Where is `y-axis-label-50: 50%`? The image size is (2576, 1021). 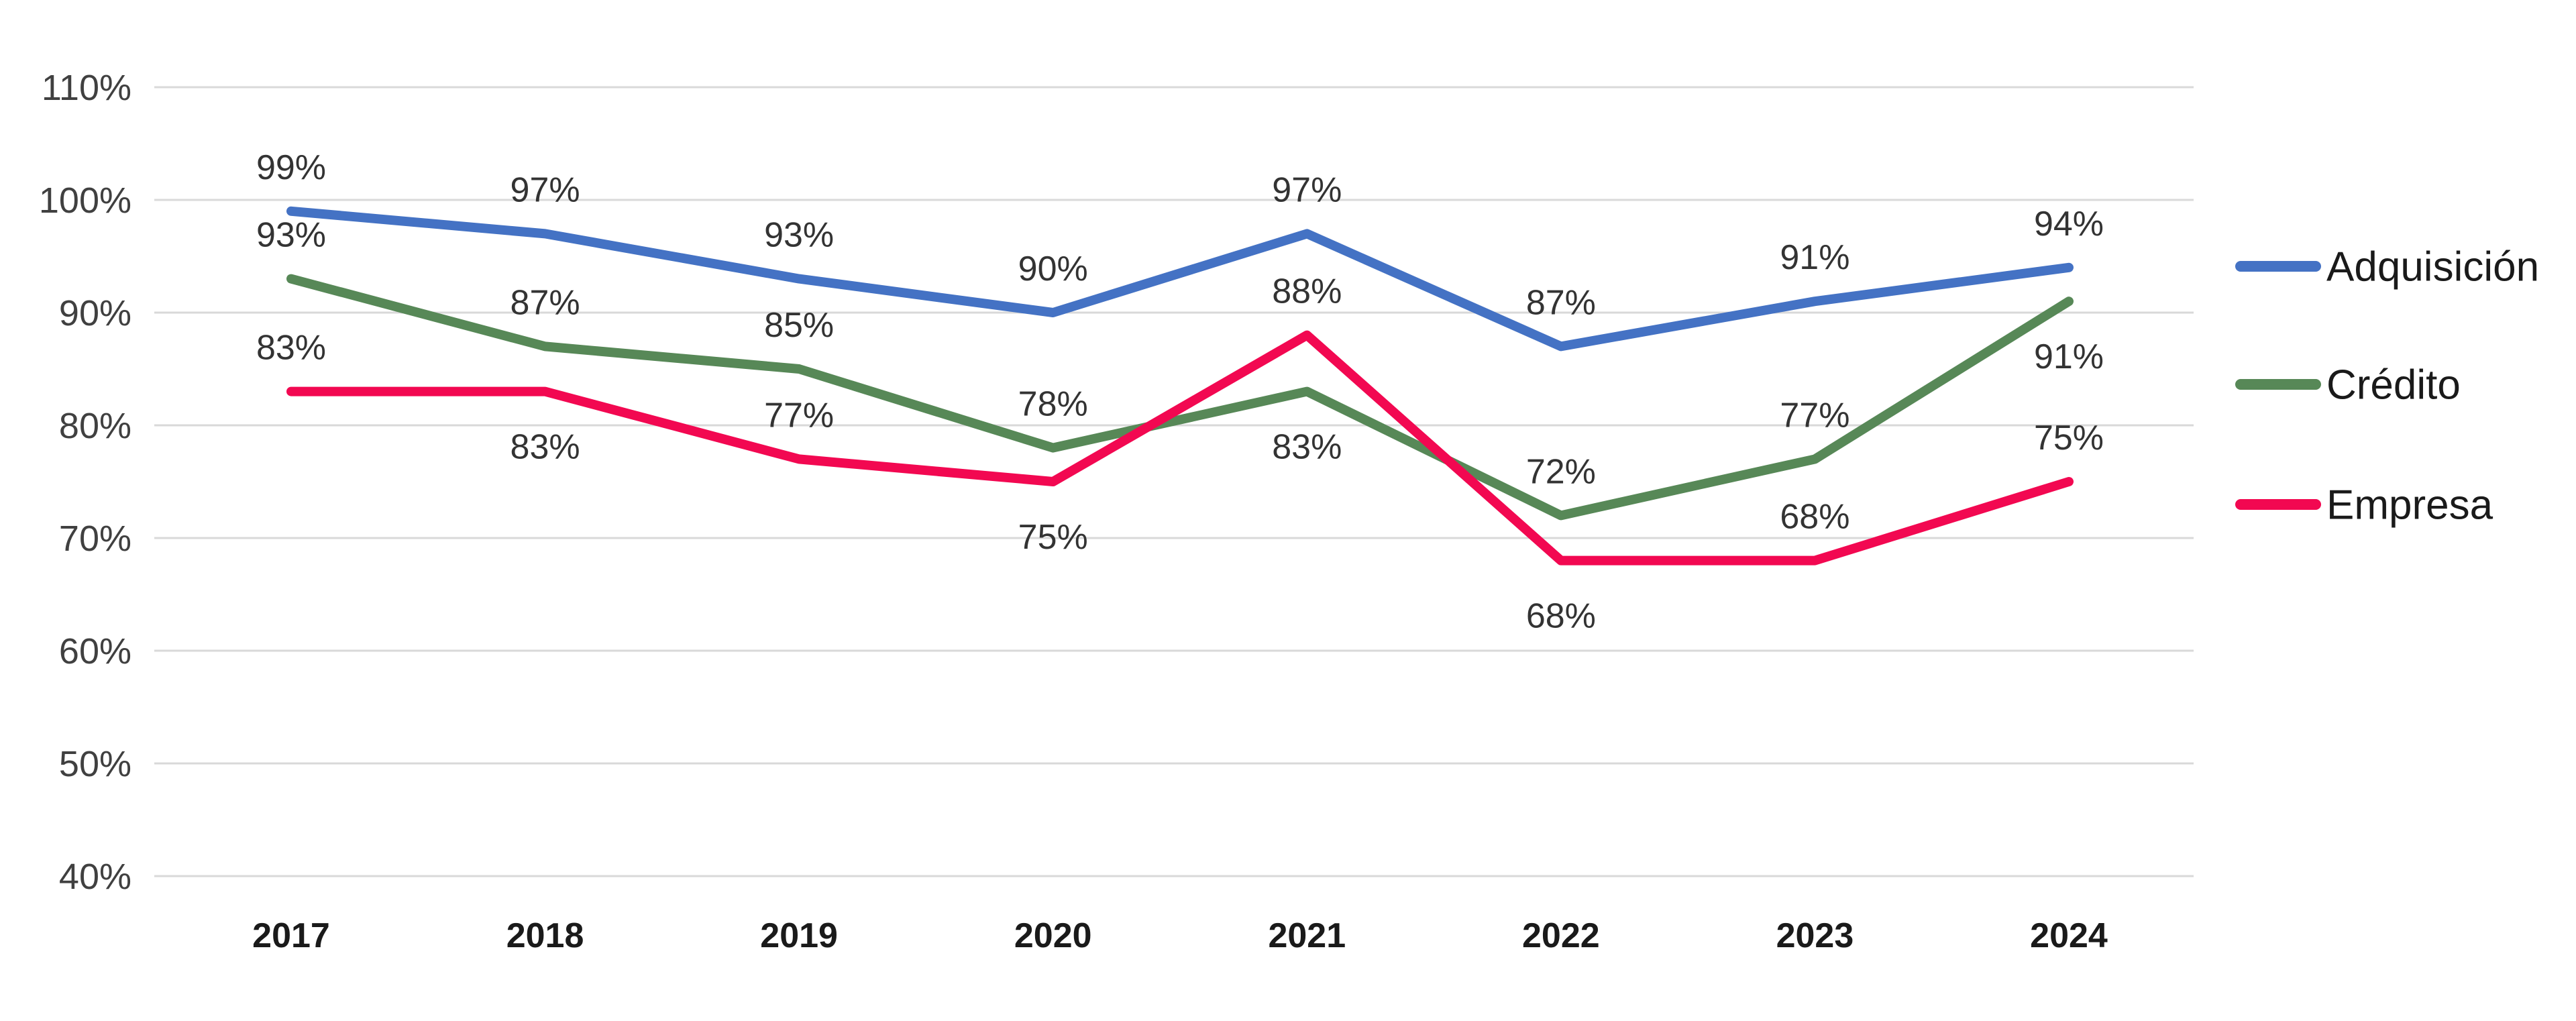 y-axis-label-50: 50% is located at coordinates (95, 764).